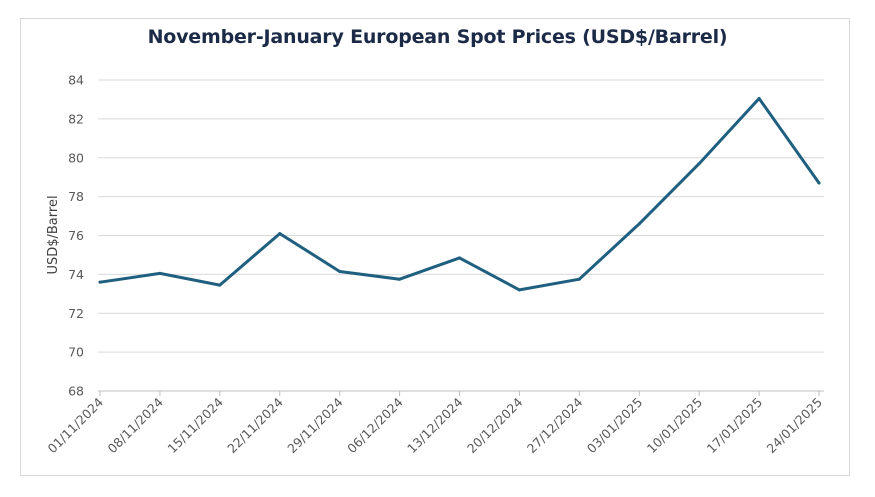  Describe the element at coordinates (315, 425) in the screenshot. I see `x-tick-label: 29/11/2024` at that location.